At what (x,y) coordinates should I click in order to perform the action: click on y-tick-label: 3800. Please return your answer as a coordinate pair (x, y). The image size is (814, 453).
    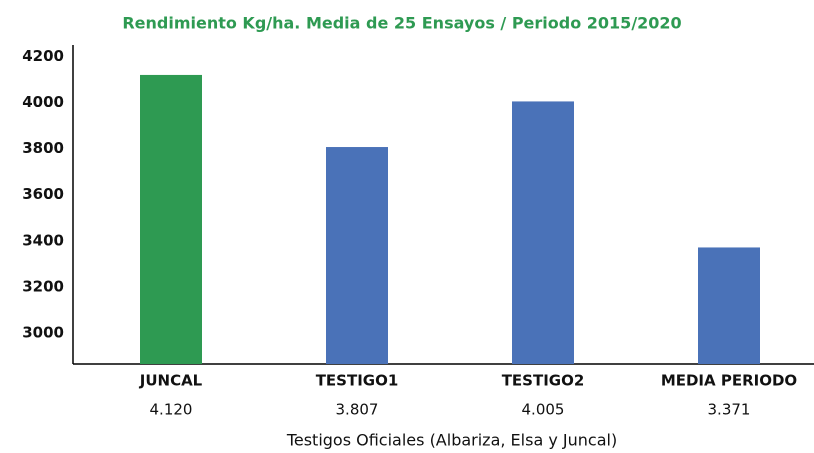
    Looking at the image, I should click on (43, 148).